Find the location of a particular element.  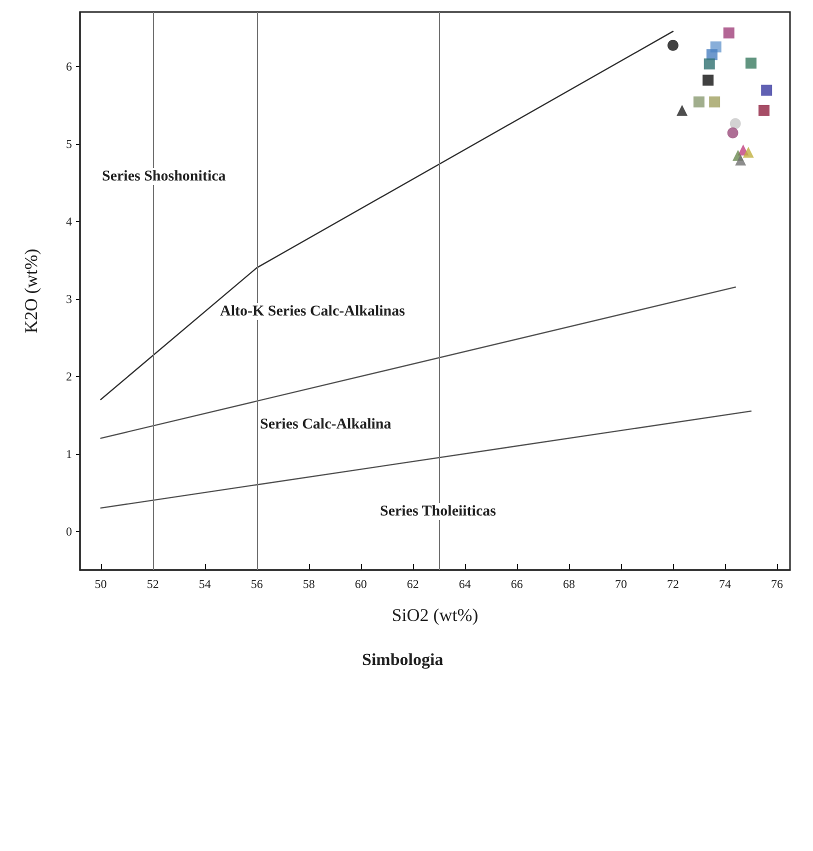

x-axis-title: SiO2 (wt%) is located at coordinates (435, 615).